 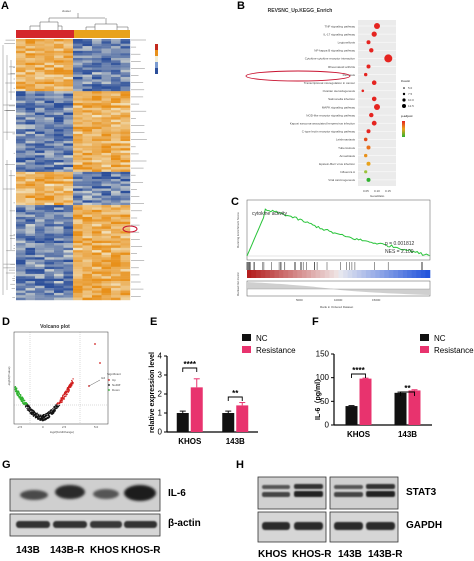 I want to click on gsea-title: cytokine activity, so click(x=270, y=214).